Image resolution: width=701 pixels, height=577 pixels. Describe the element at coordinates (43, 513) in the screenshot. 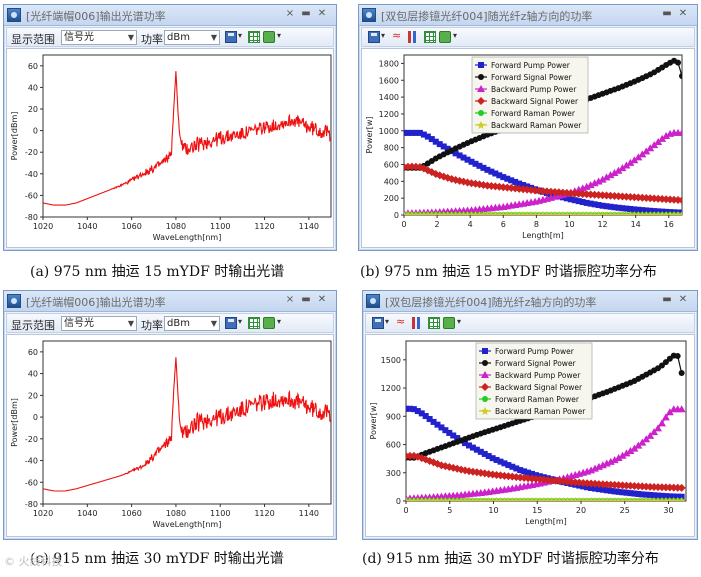

I see `x-tick-label: 1020` at that location.